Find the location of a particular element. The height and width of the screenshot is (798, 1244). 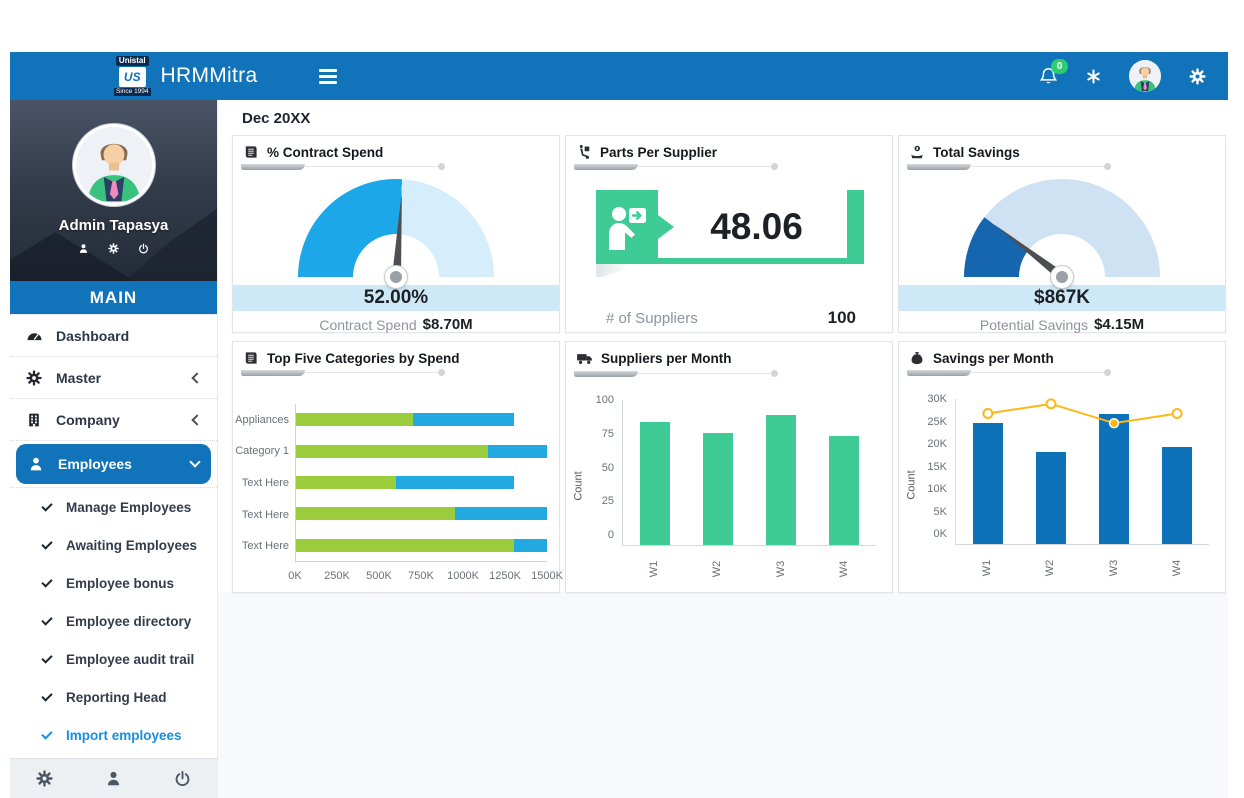

truck-icon is located at coordinates (584, 358).